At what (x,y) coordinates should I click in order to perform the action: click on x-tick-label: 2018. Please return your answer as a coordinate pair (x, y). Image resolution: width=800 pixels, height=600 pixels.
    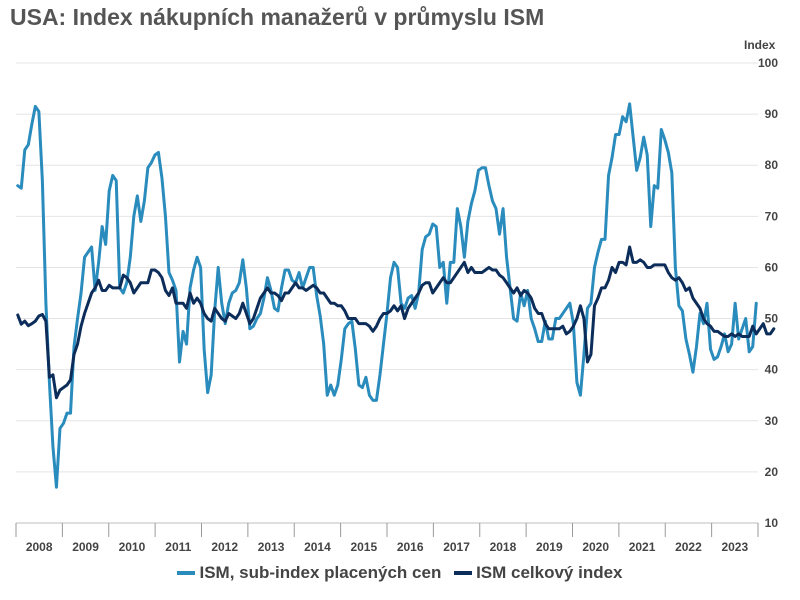
    Looking at the image, I should click on (503, 547).